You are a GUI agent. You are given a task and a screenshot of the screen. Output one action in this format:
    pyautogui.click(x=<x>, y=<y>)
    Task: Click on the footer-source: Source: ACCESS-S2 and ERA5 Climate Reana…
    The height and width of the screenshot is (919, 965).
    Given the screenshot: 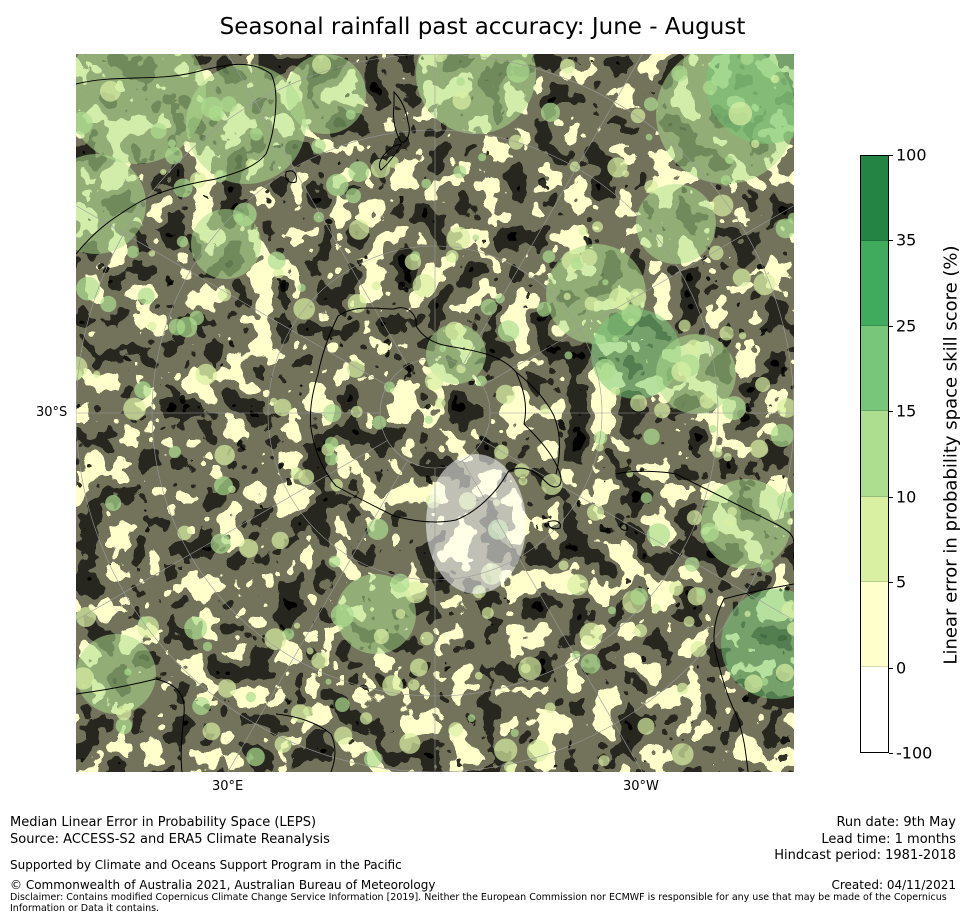 What is the action you would take?
    pyautogui.click(x=170, y=839)
    